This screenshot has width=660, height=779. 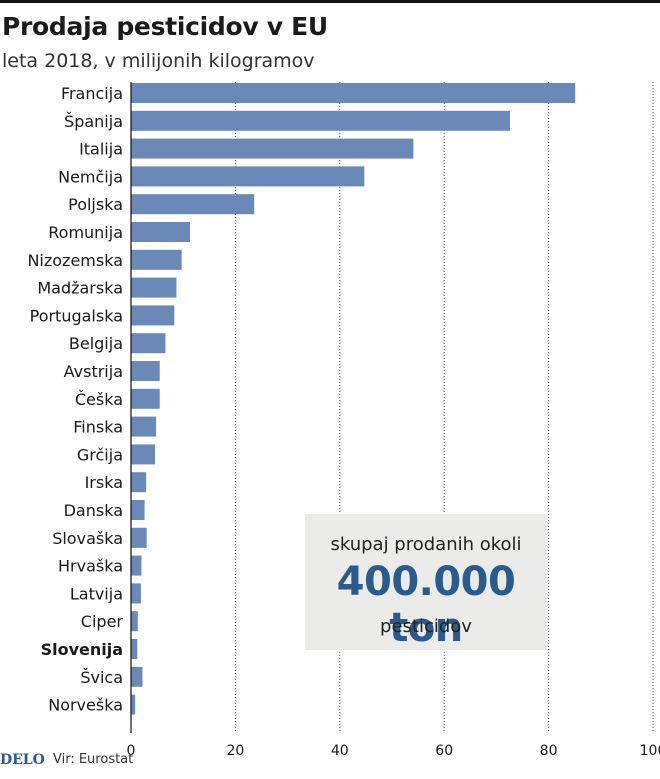 What do you see at coordinates (87, 538) in the screenshot?
I see `category-label: Slovaška` at bounding box center [87, 538].